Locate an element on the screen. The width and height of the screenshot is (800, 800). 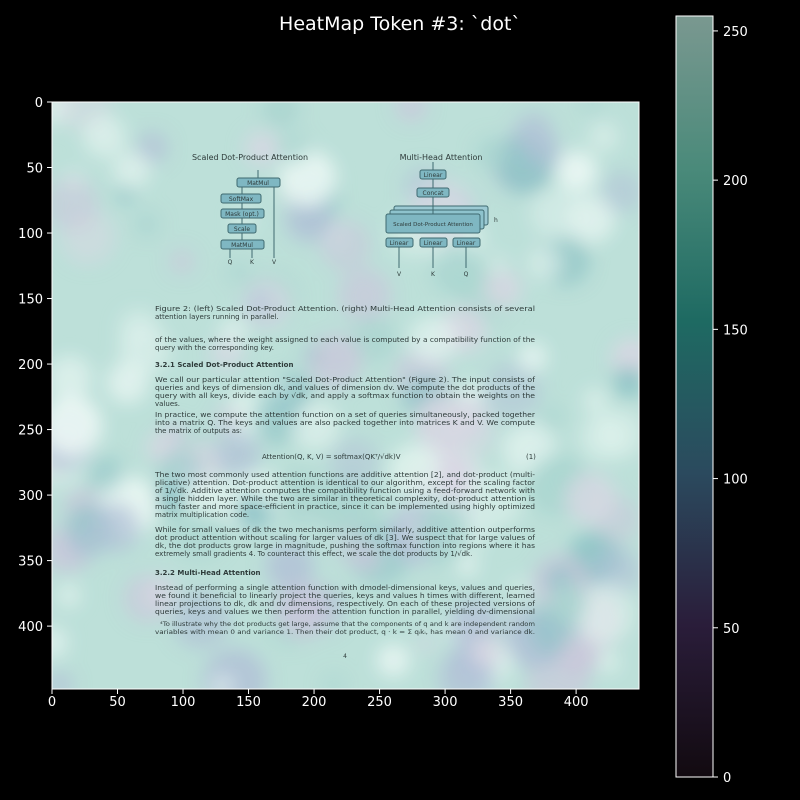
x-tick-label: 150 is located at coordinates (248, 702).